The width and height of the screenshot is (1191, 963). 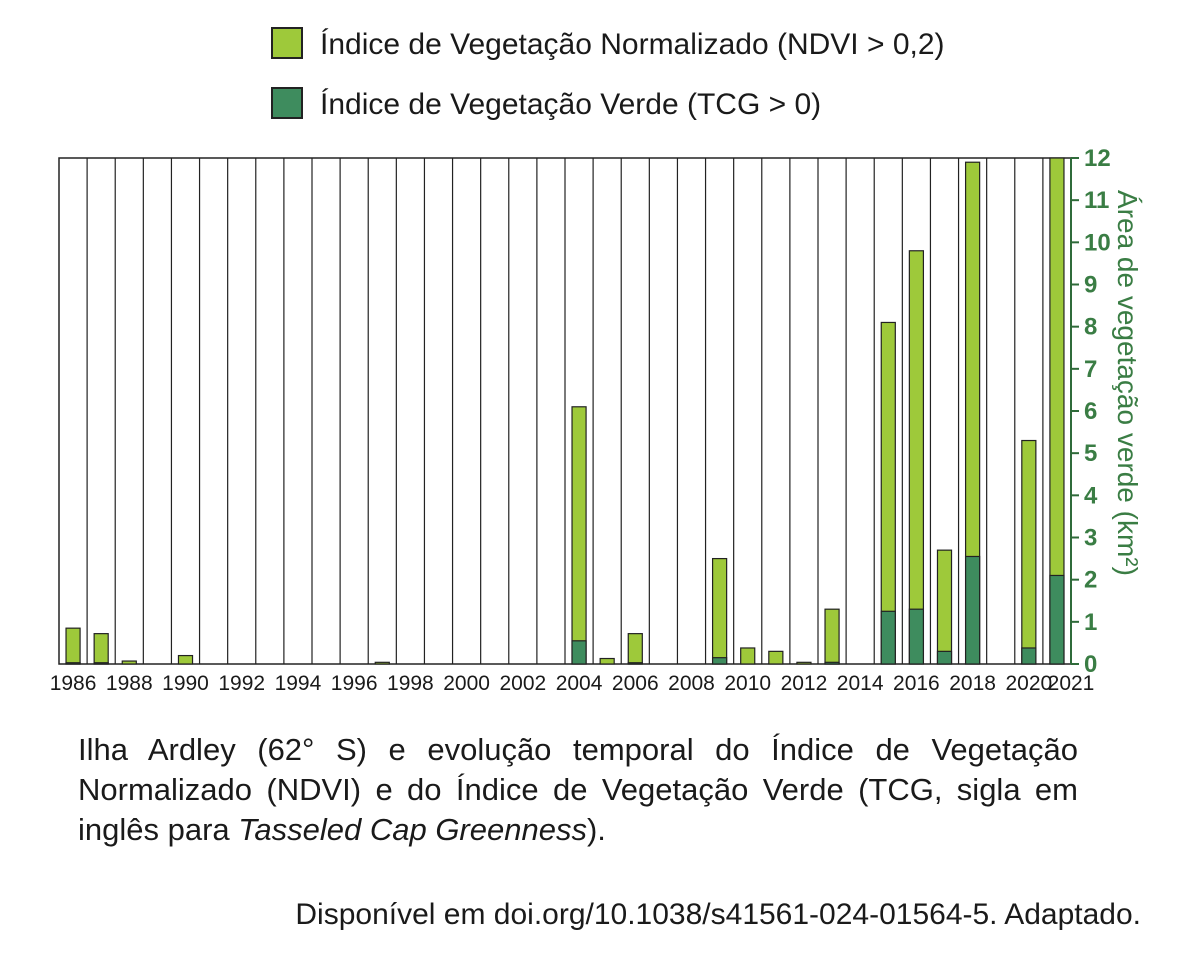 I want to click on bar-ndvi-2020, so click(x=1029, y=552).